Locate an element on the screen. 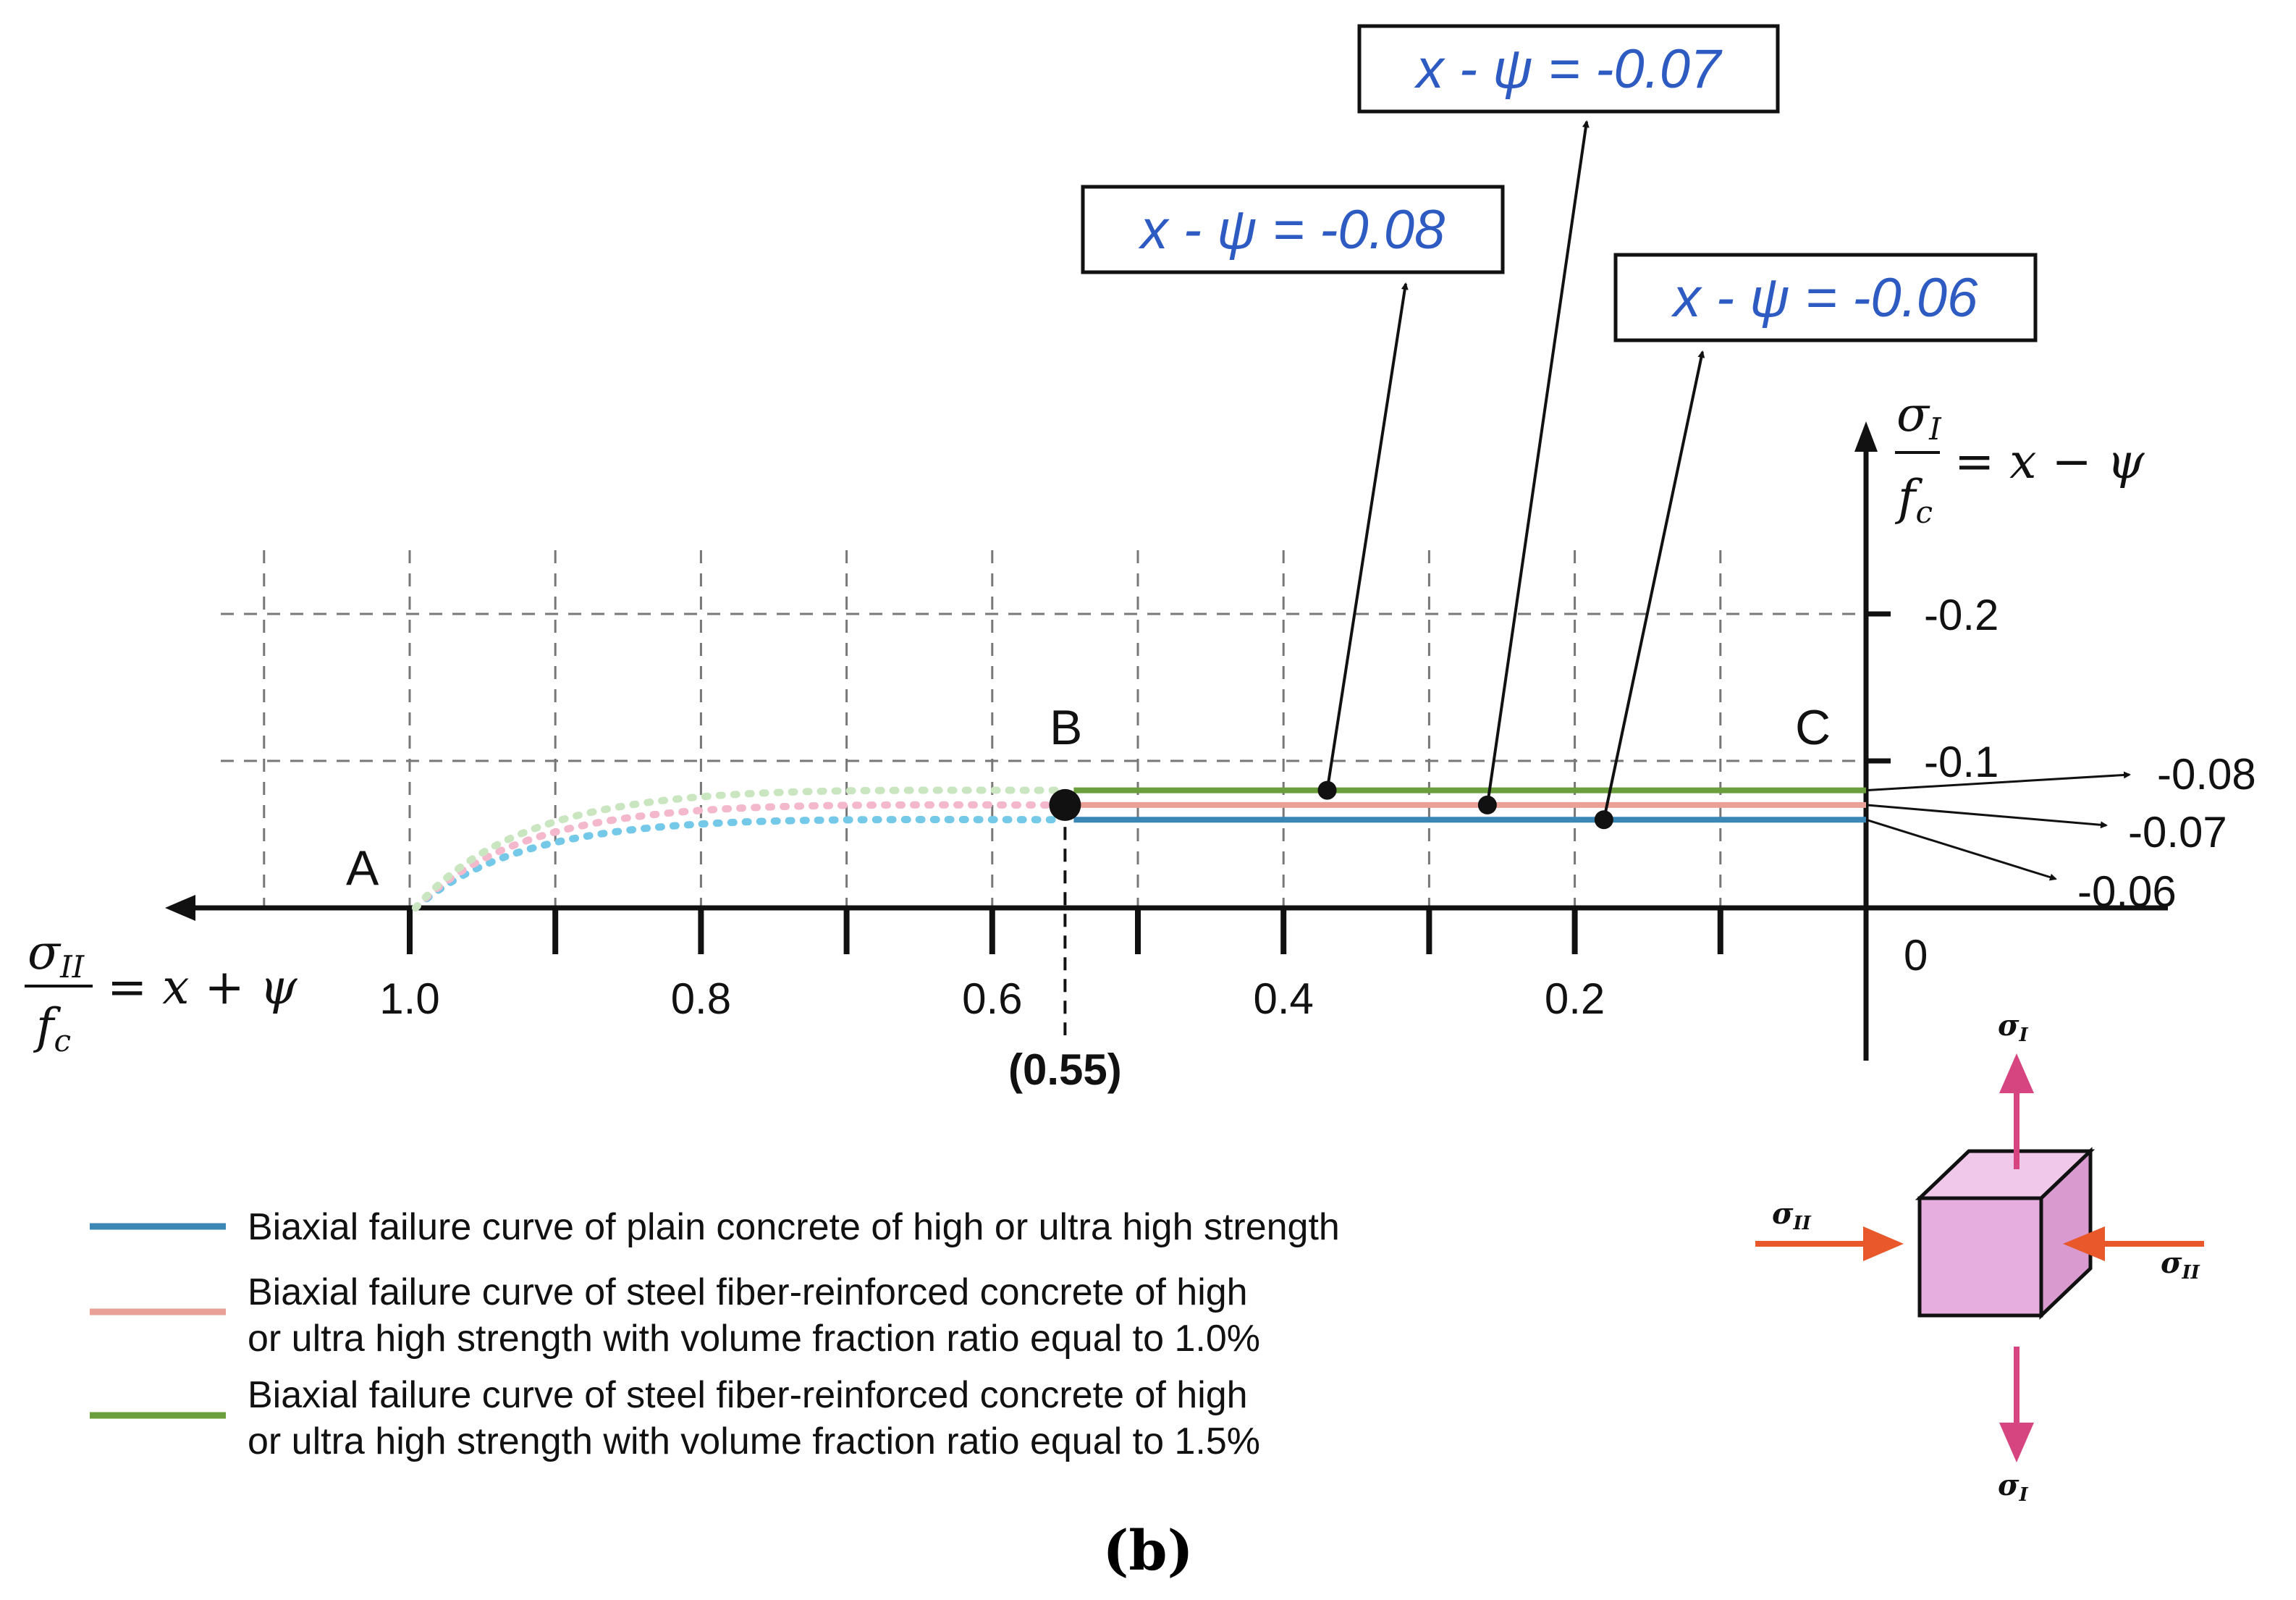 This screenshot has height=1600, width=2296. sigma-i-bottom-label: σI is located at coordinates (2013, 1487).